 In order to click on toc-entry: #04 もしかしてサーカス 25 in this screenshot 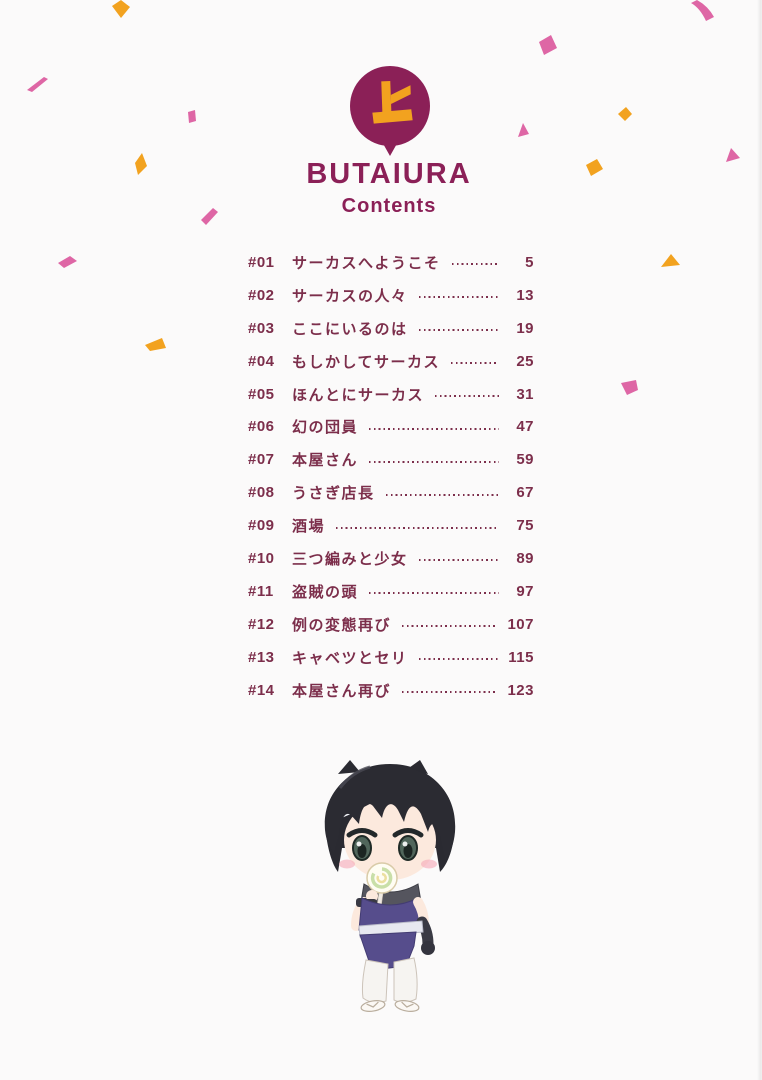, I will do `click(391, 361)`.